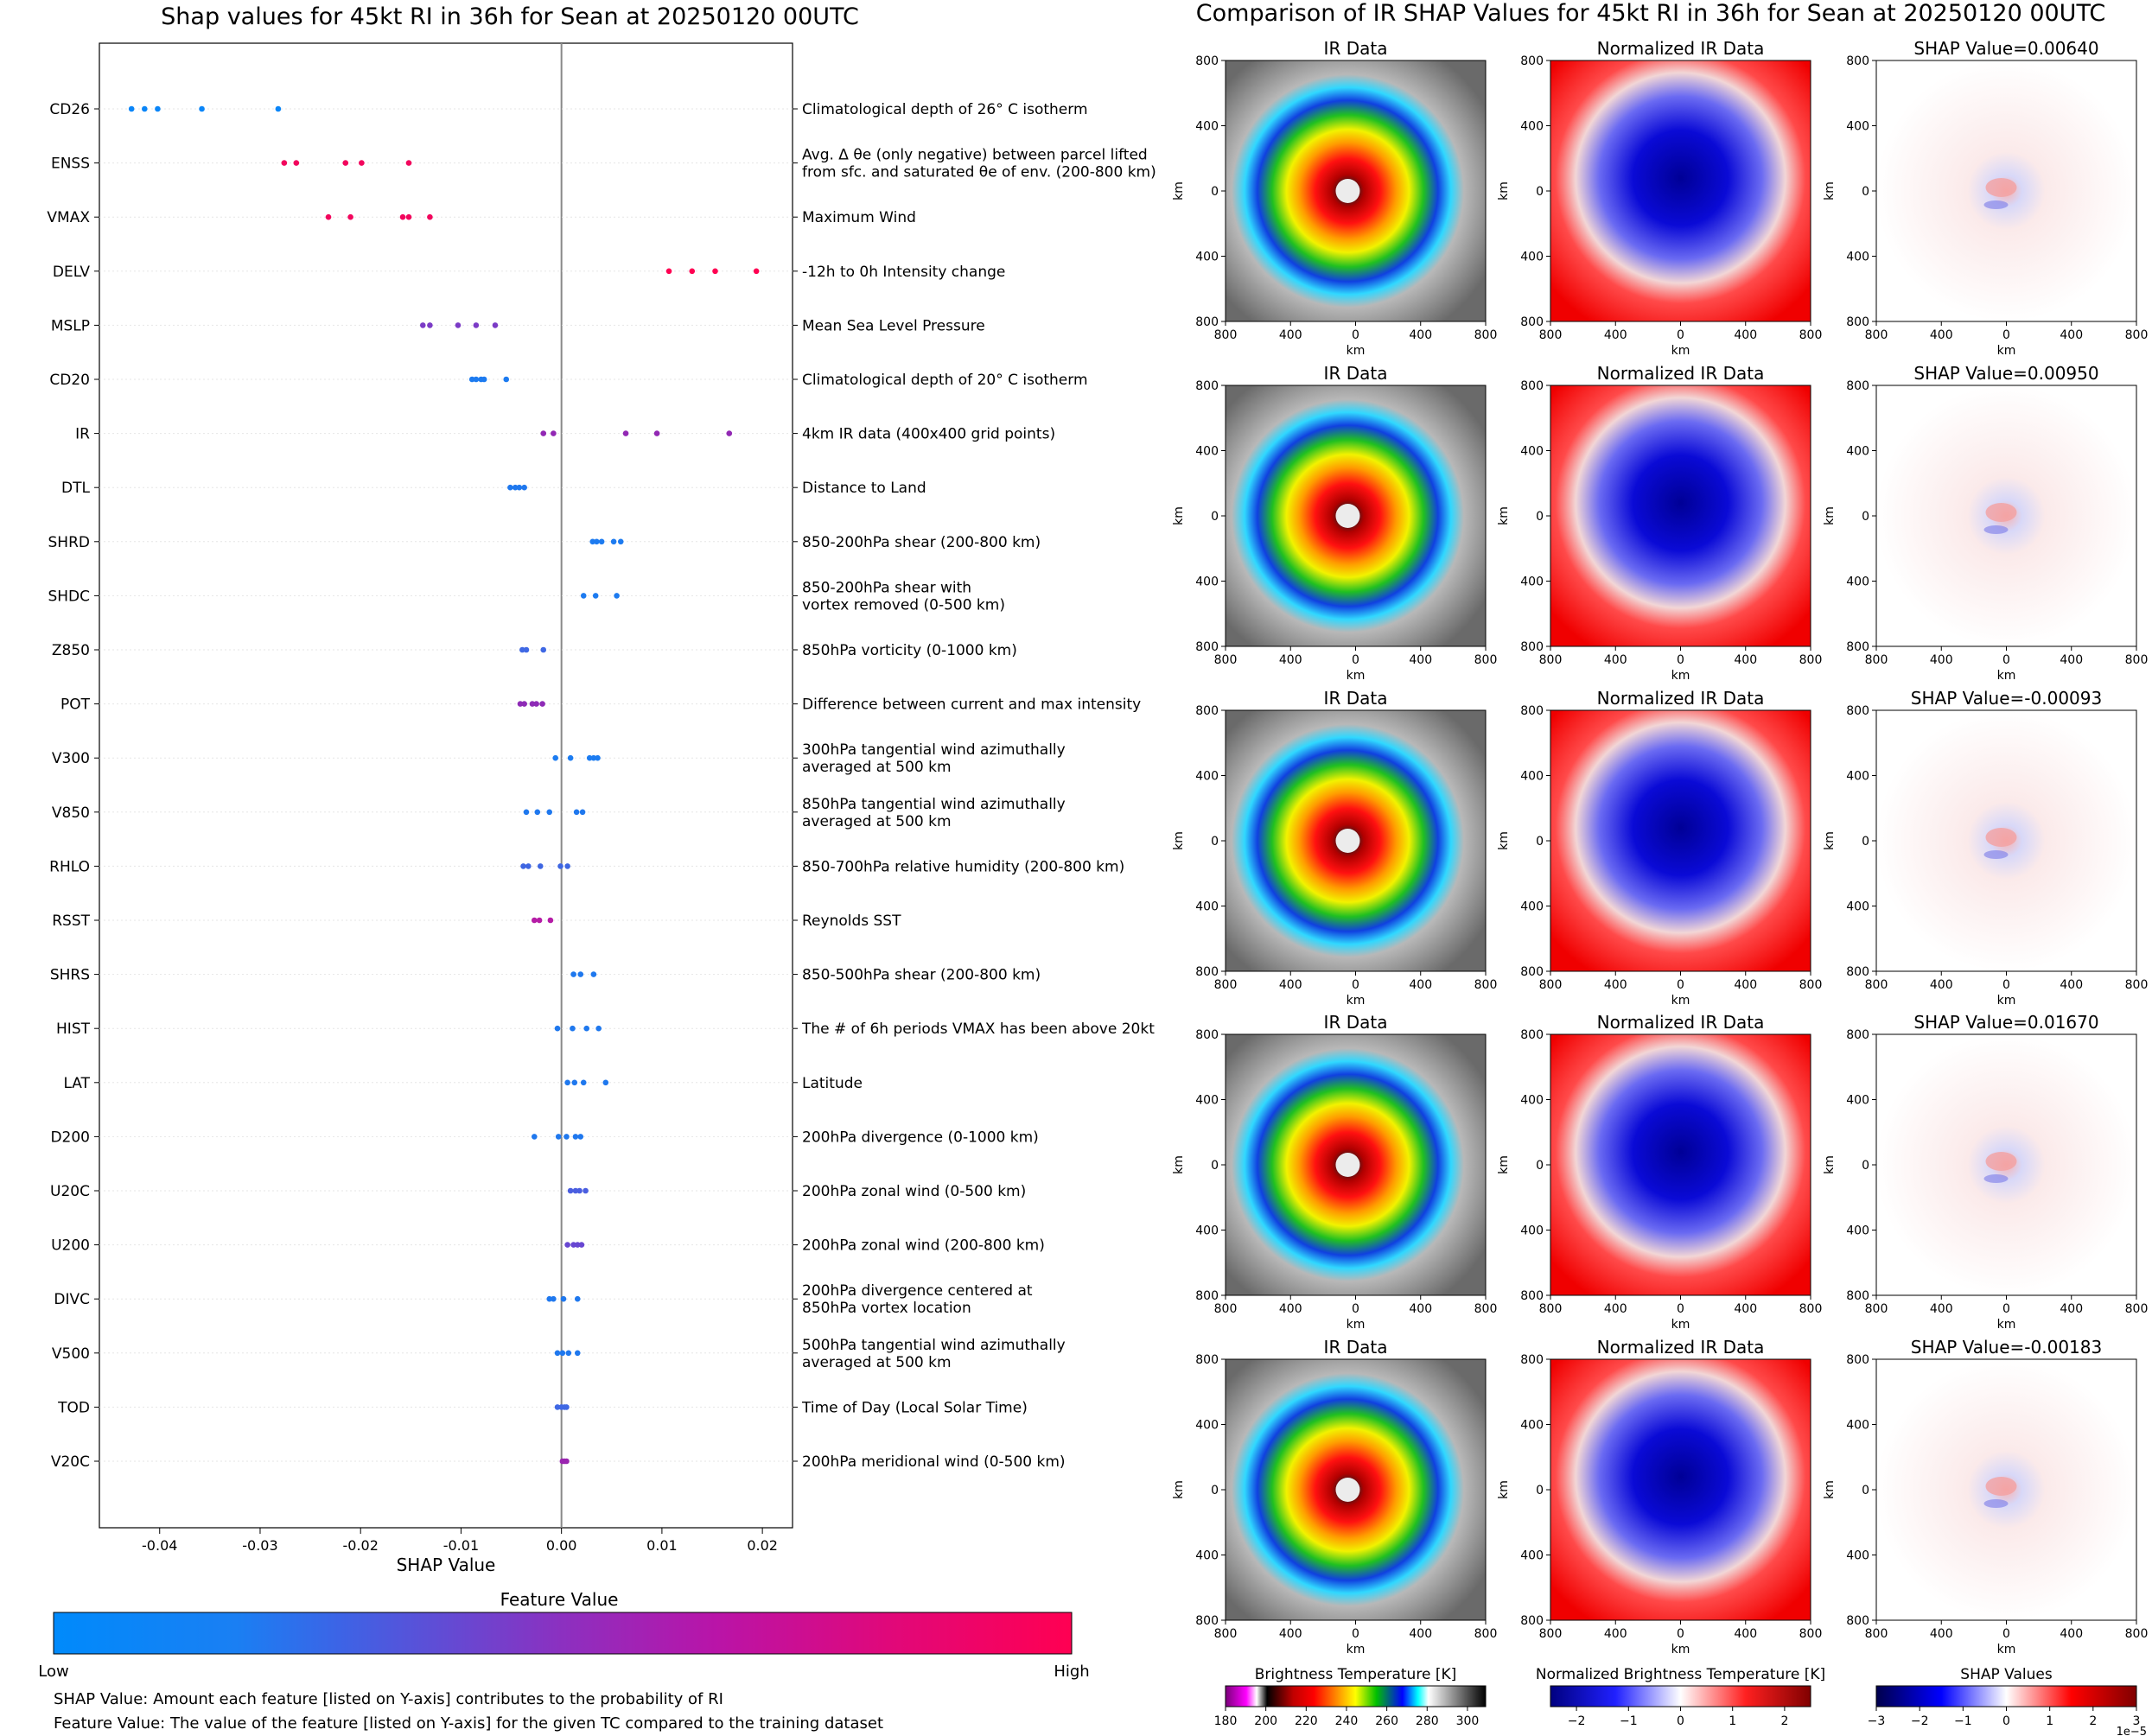 The width and height of the screenshot is (2152, 1736). Describe the element at coordinates (2132, 1731) in the screenshot. I see `colorbar-offset: 1e−5` at that location.